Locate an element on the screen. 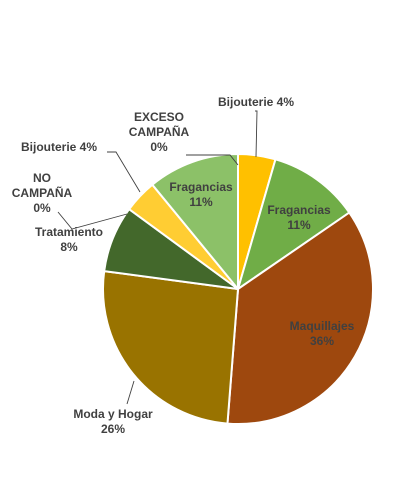 The image size is (410, 490). data-label: EXCESO CAMPAÑA 0% is located at coordinates (159, 132).